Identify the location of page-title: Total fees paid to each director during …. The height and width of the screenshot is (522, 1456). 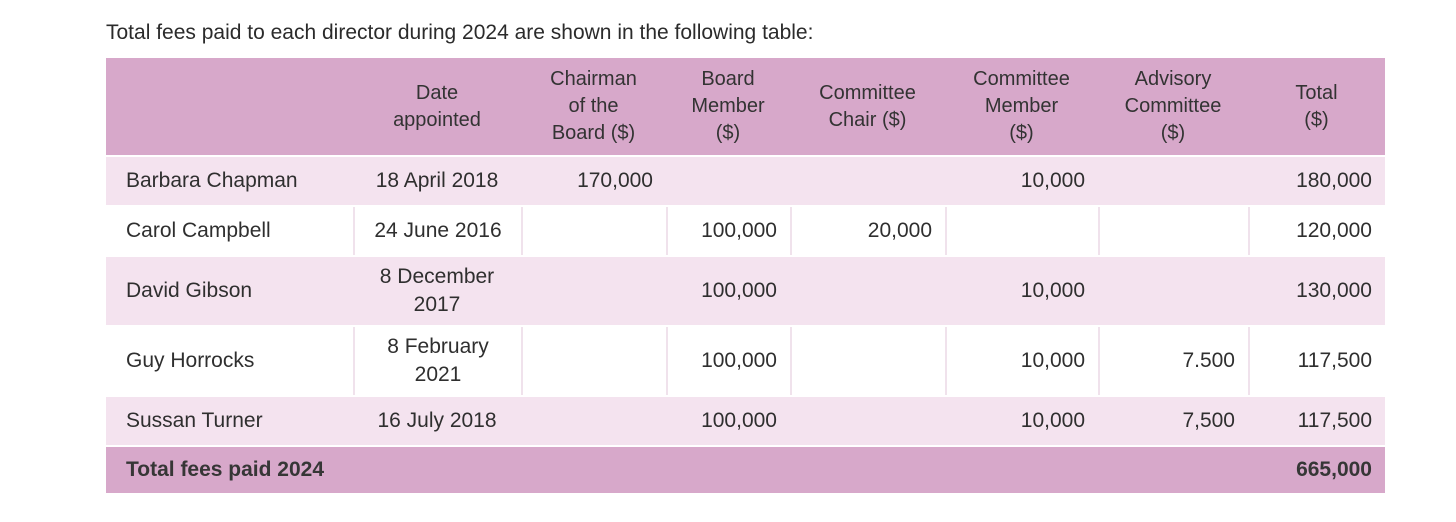
(460, 32).